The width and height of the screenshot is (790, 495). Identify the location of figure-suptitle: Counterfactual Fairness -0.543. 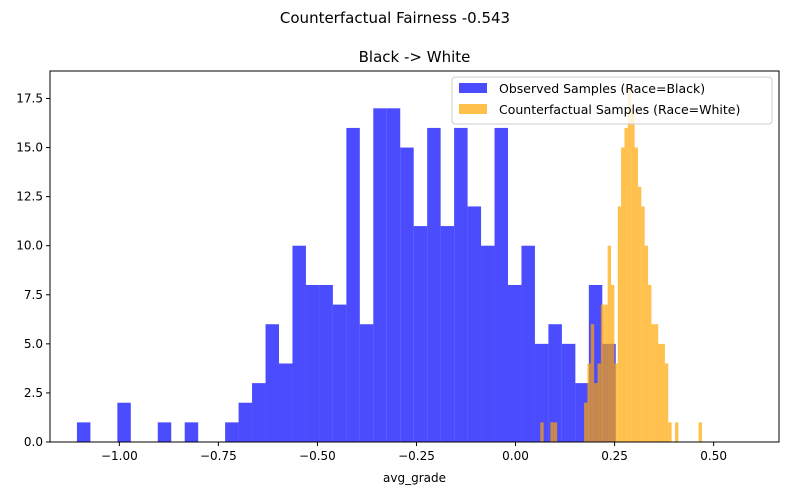
(395, 18).